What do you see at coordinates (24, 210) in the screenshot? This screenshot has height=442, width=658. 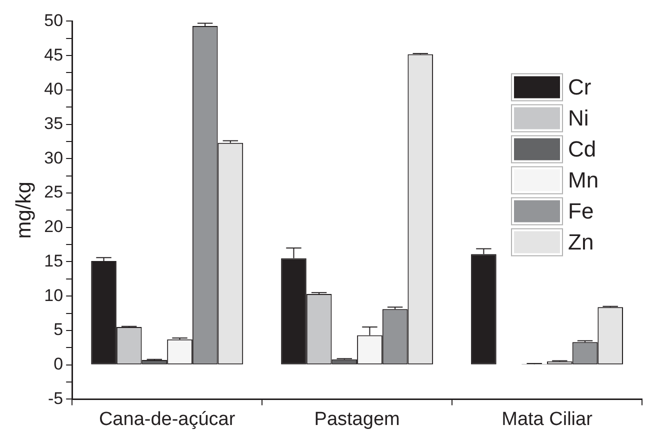 I see `y-axis-title: mg/kg` at bounding box center [24, 210].